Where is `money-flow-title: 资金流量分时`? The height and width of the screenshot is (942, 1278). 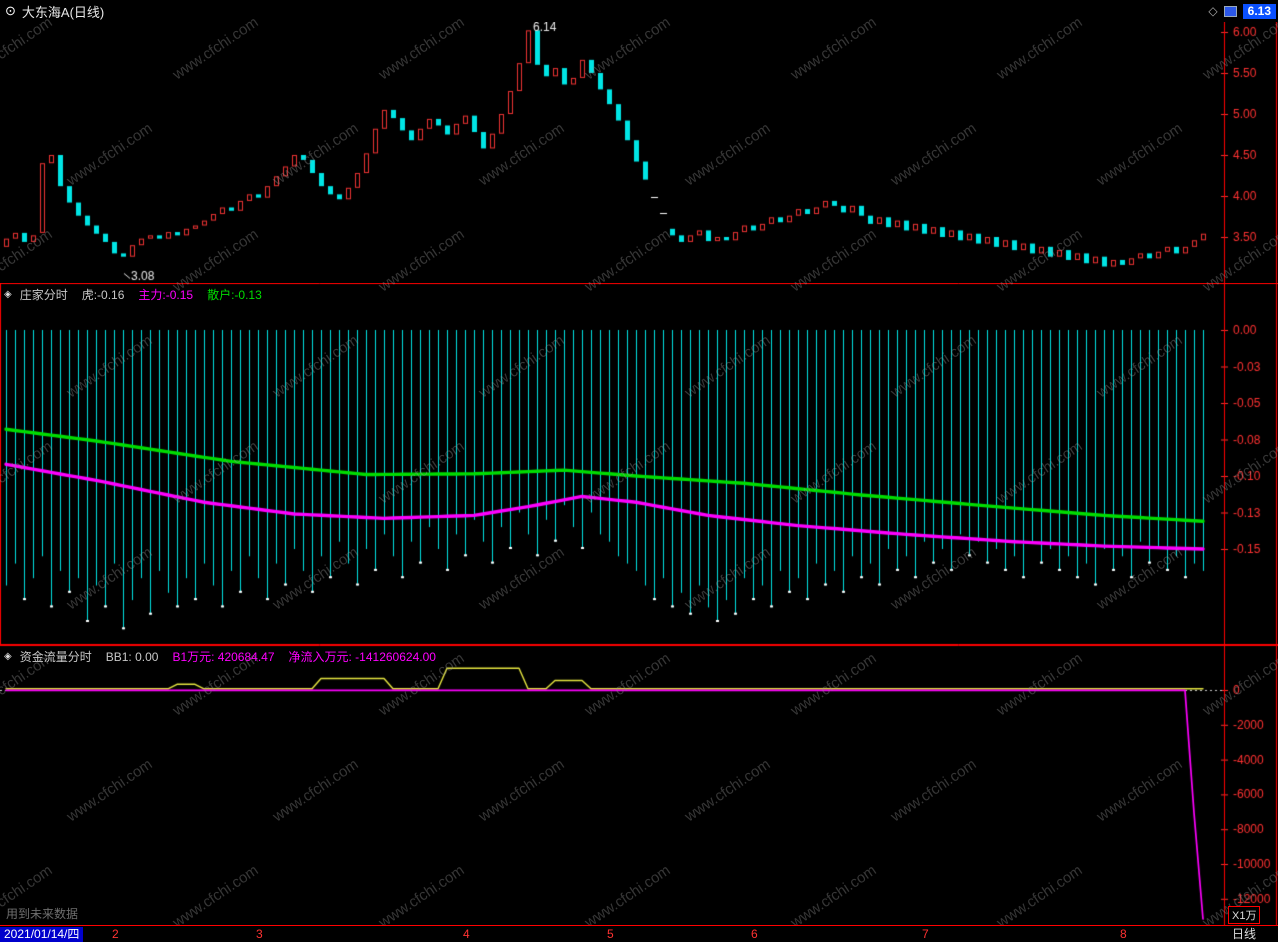
money-flow-title: 资金流量分时 is located at coordinates (55, 657).